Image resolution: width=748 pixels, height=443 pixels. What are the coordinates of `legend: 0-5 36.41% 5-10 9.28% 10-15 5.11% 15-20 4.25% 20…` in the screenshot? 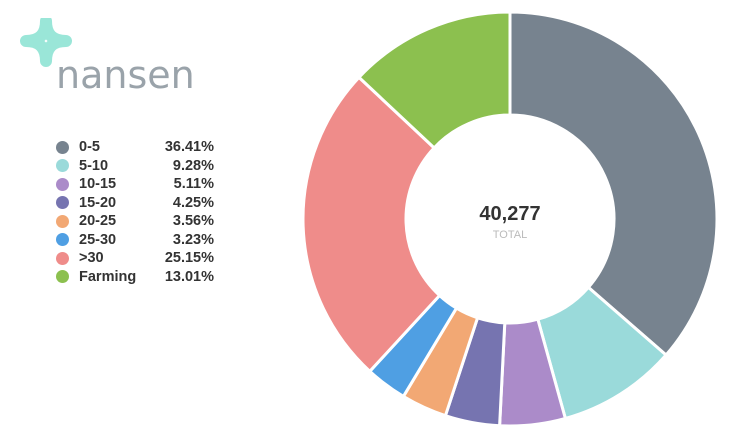 It's located at (135, 212).